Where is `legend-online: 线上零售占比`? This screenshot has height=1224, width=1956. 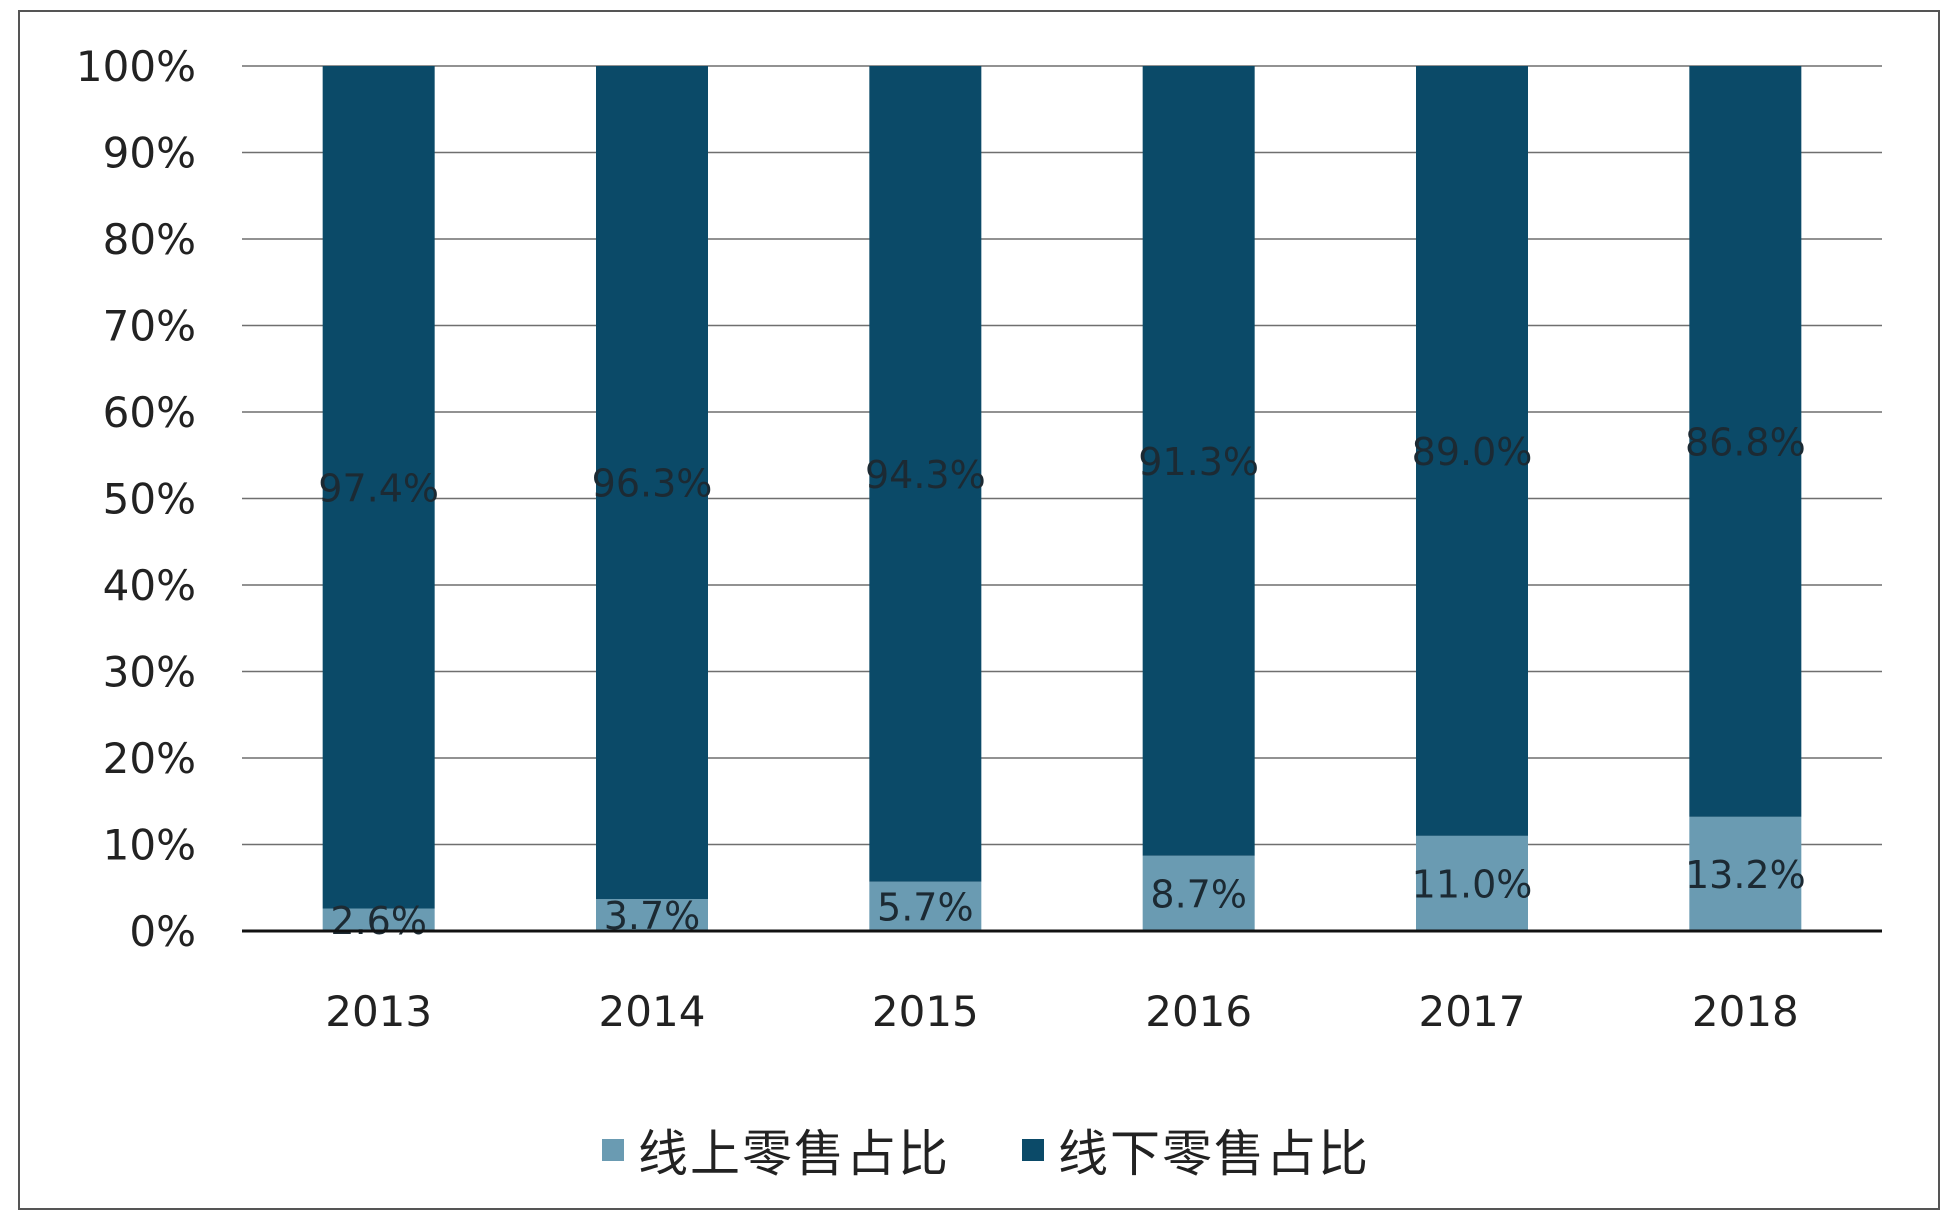 legend-online: 线上零售占比 is located at coordinates (776, 1151).